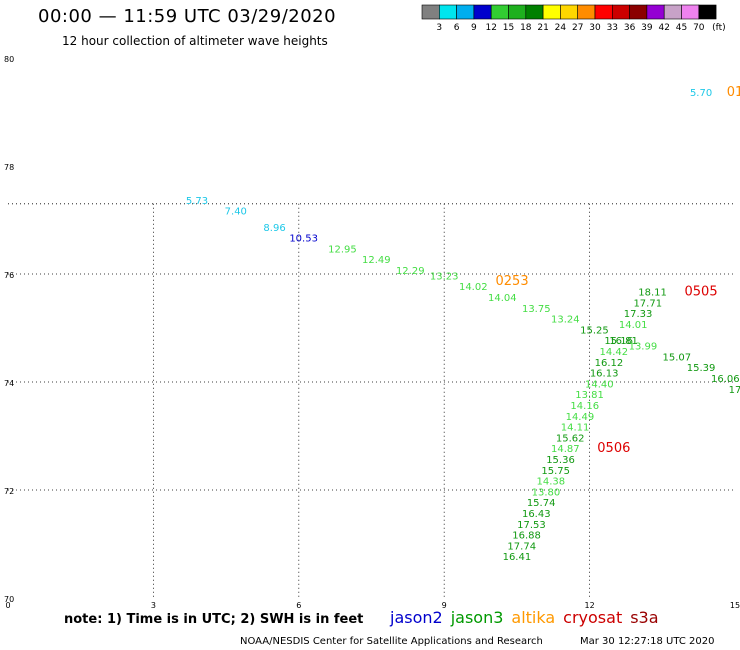 The width and height of the screenshot is (740, 650). What do you see at coordinates (735, 605) in the screenshot?
I see `x-tick-label: 15` at bounding box center [735, 605].